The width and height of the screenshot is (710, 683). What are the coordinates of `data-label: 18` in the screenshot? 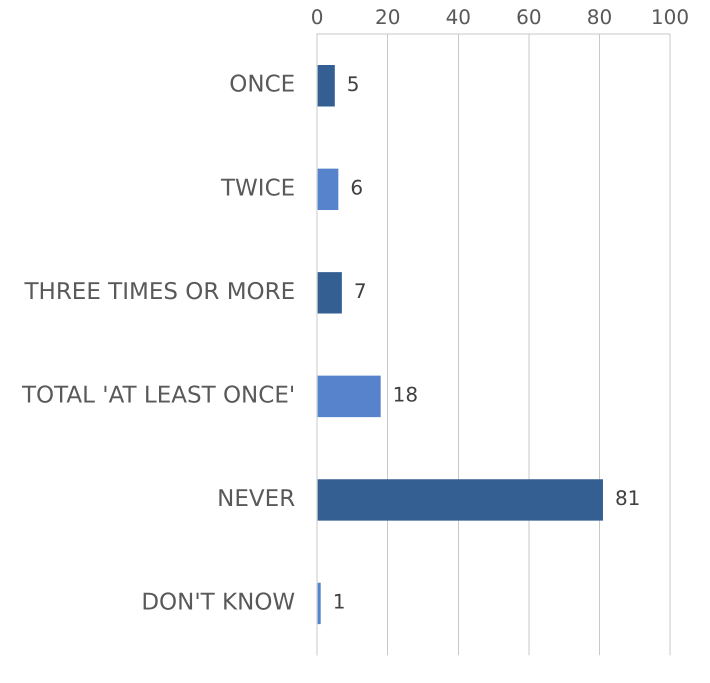 It's located at (405, 394).